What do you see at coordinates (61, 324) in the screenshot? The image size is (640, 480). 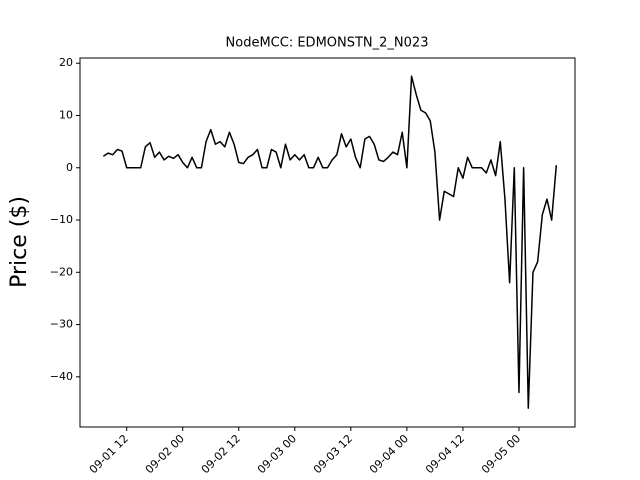 I see `y-tick-label: −30` at bounding box center [61, 324].